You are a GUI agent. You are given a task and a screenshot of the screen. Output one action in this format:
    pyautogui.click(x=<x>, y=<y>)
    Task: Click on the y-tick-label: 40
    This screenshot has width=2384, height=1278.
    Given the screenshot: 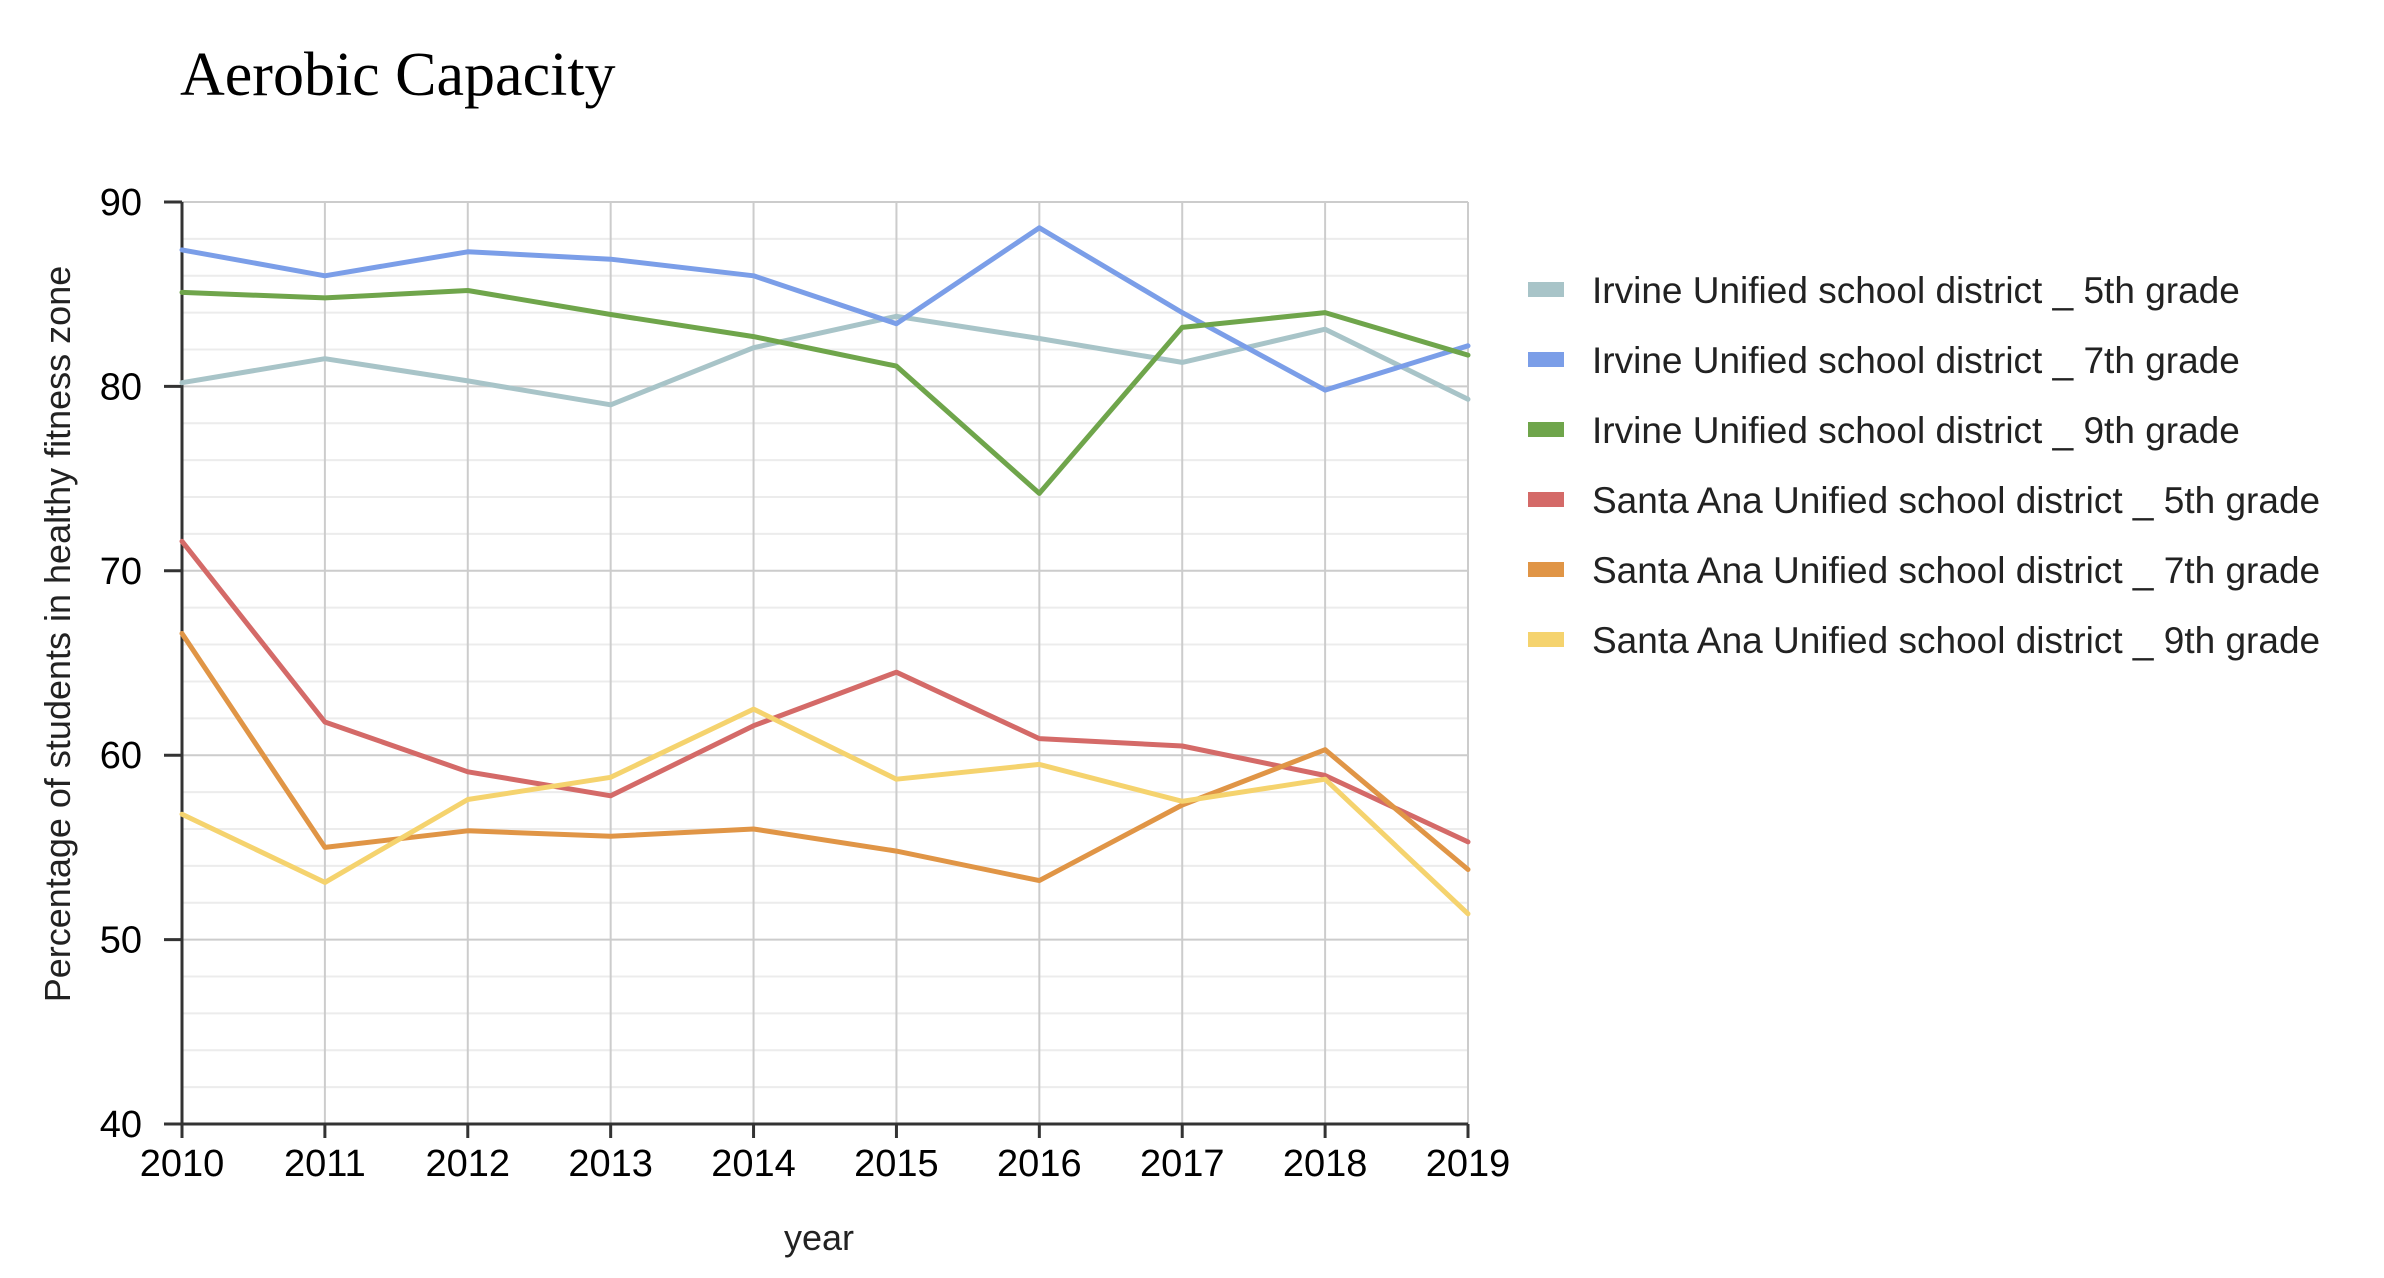 What is the action you would take?
    pyautogui.click(x=121, y=1125)
    